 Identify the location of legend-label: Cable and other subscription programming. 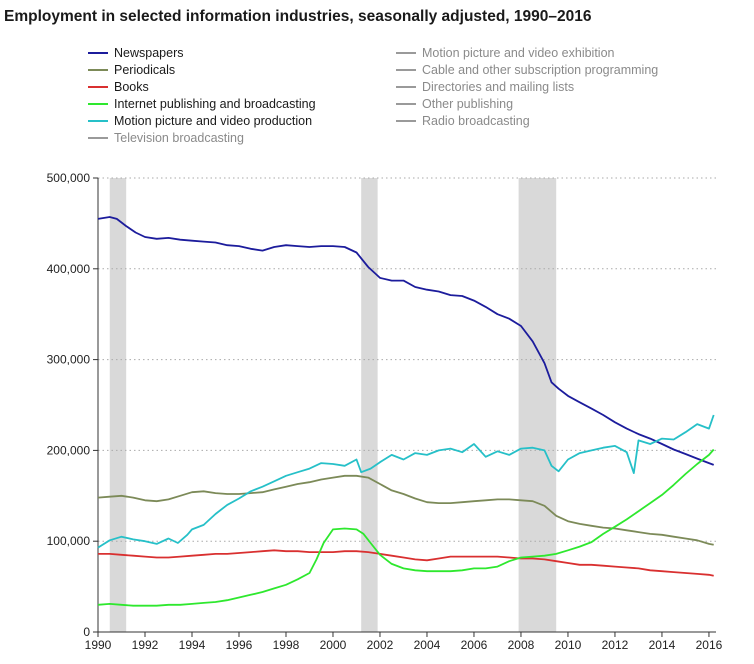
(540, 70).